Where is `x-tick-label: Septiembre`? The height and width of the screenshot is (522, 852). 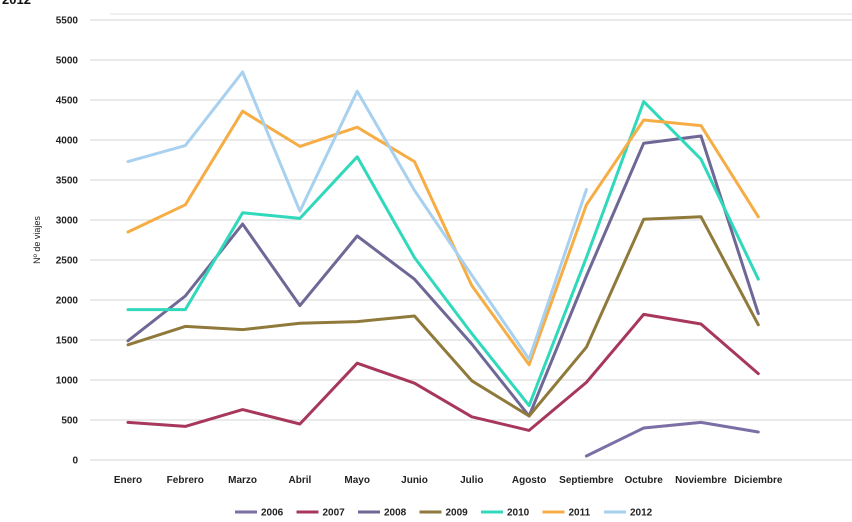 x-tick-label: Septiembre is located at coordinates (586, 480).